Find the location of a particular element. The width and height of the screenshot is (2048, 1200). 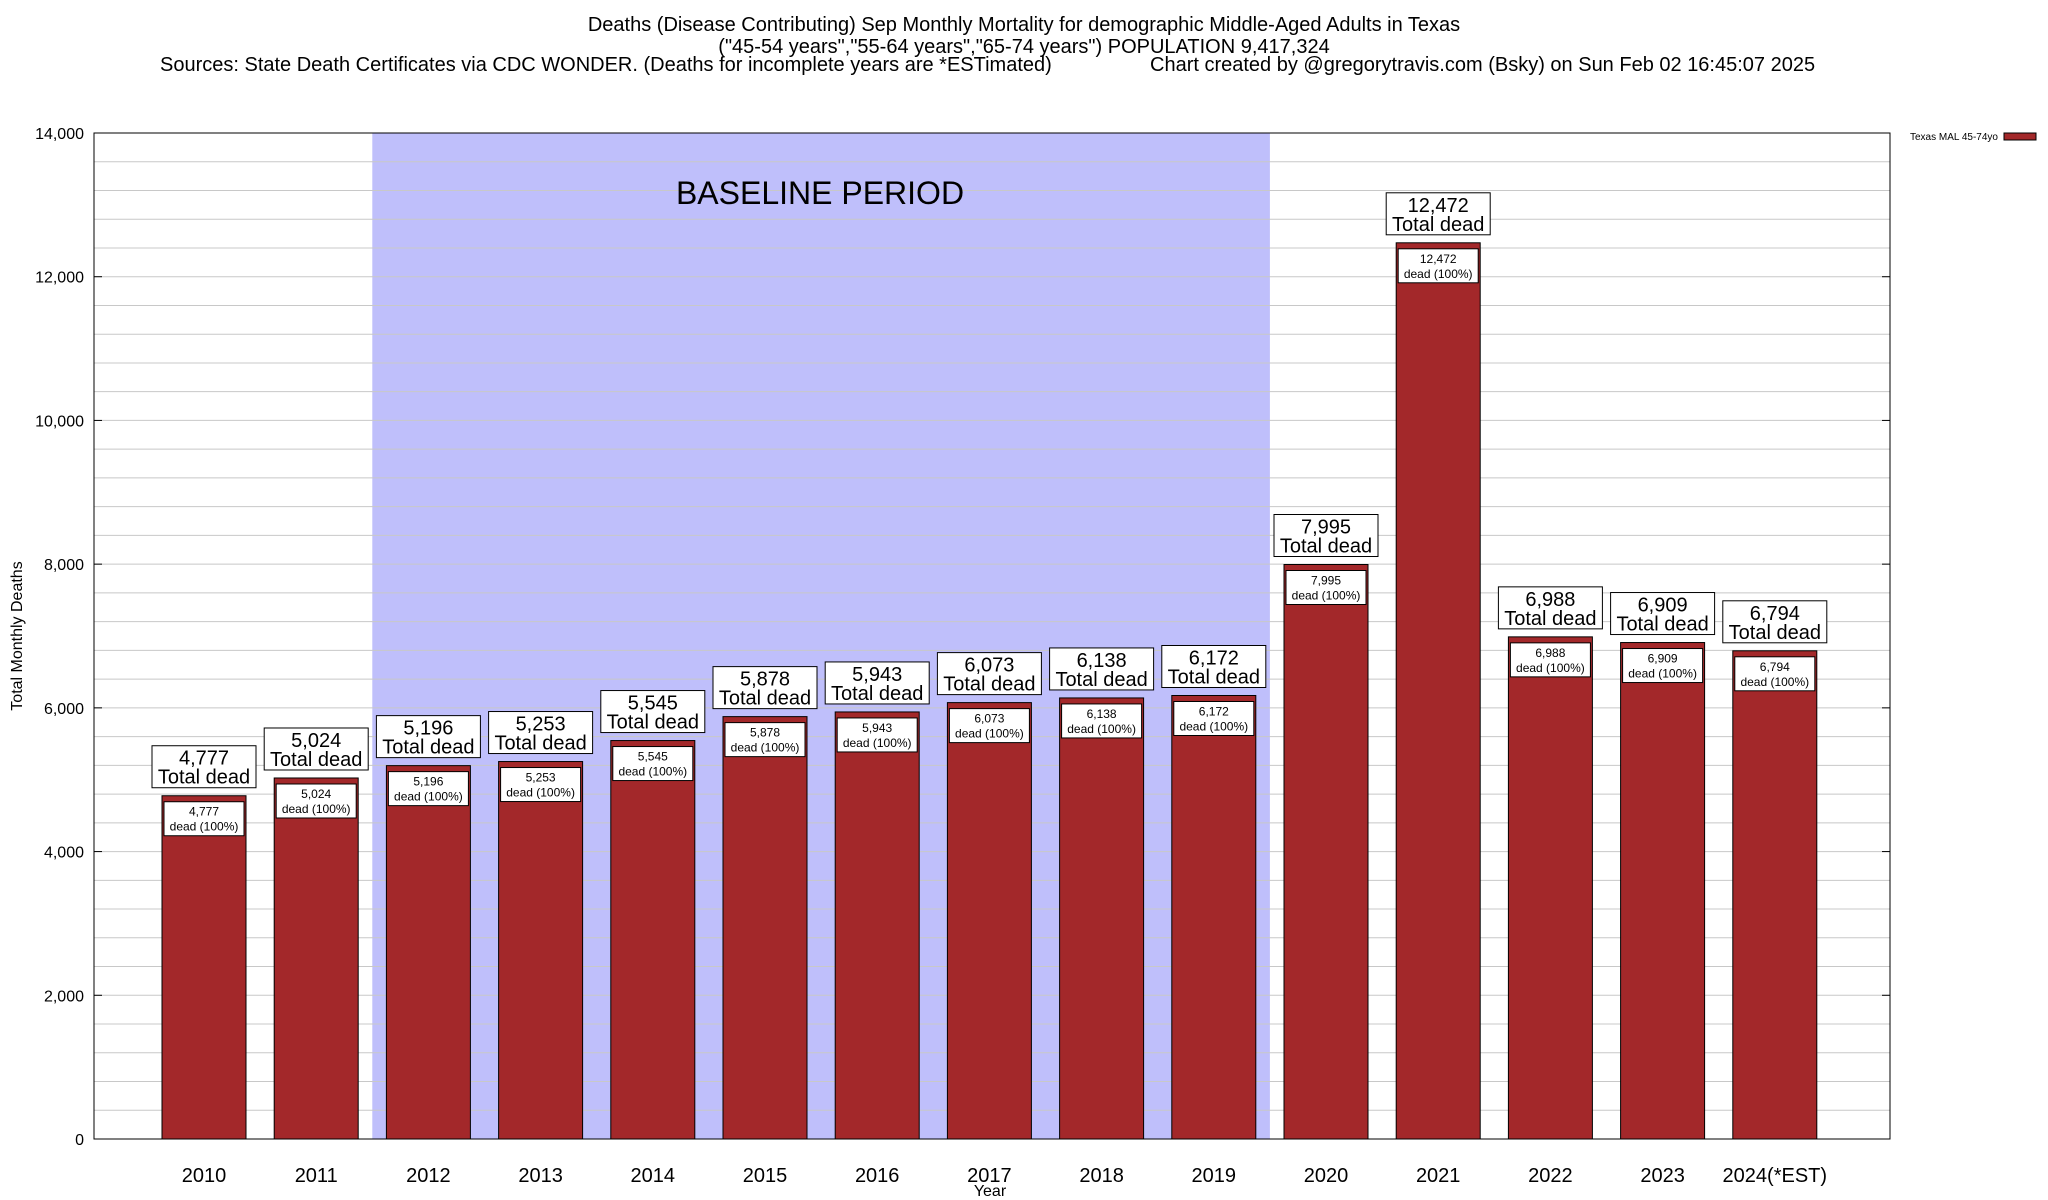

inner-value-label: 5,545 is located at coordinates (653, 757).